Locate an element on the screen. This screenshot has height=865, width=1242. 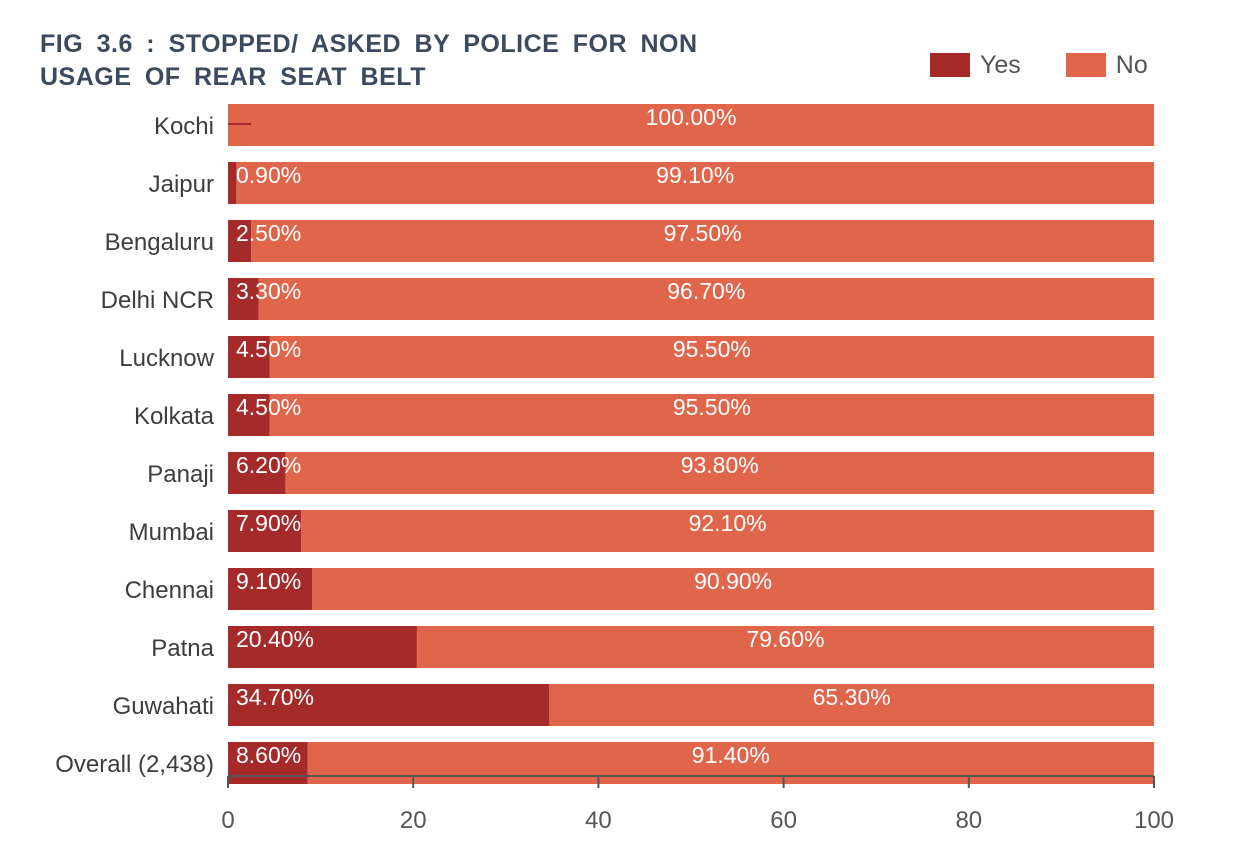
category-label-10: Guwahati is located at coordinates (163, 706).